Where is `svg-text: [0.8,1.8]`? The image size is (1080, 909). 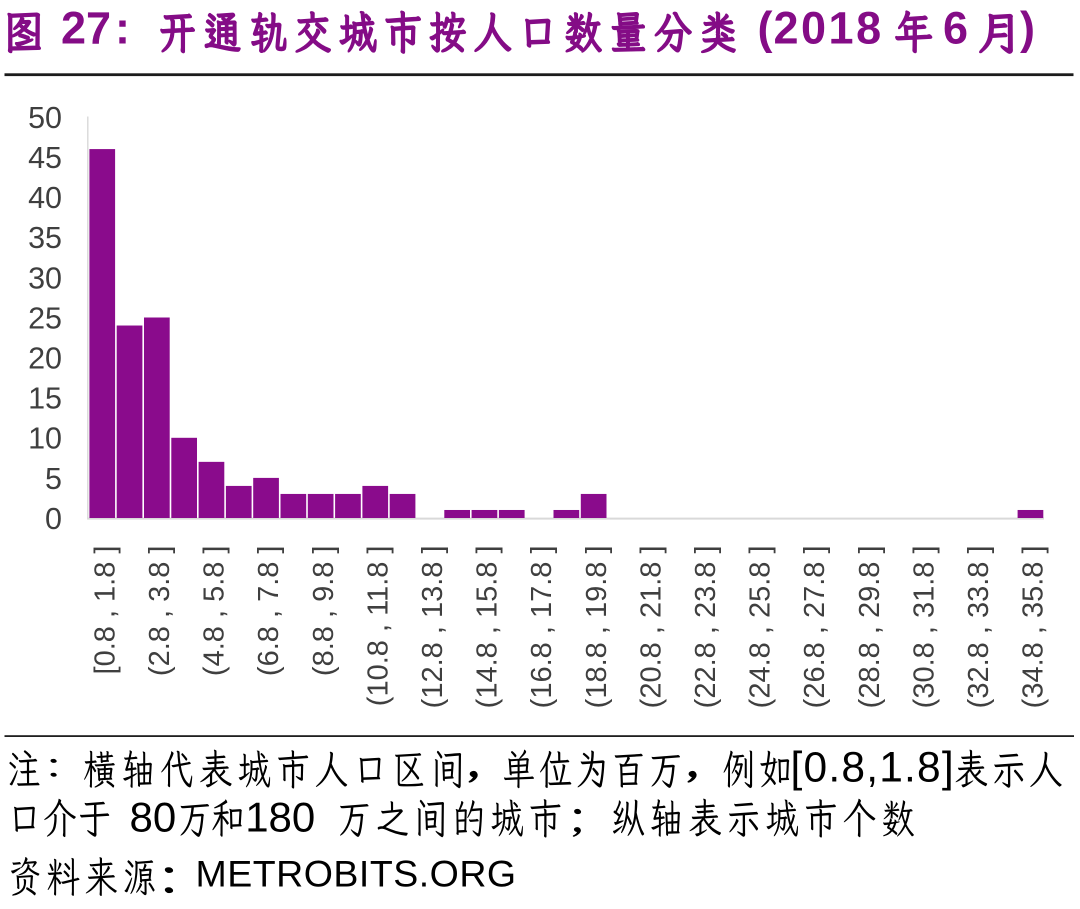
svg-text: [0.8,1.8] is located at coordinates (873, 768).